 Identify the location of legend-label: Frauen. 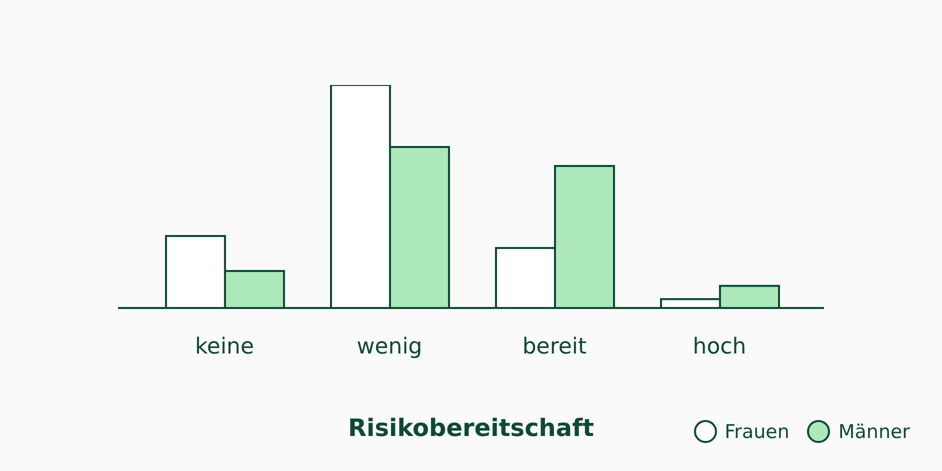
(757, 431).